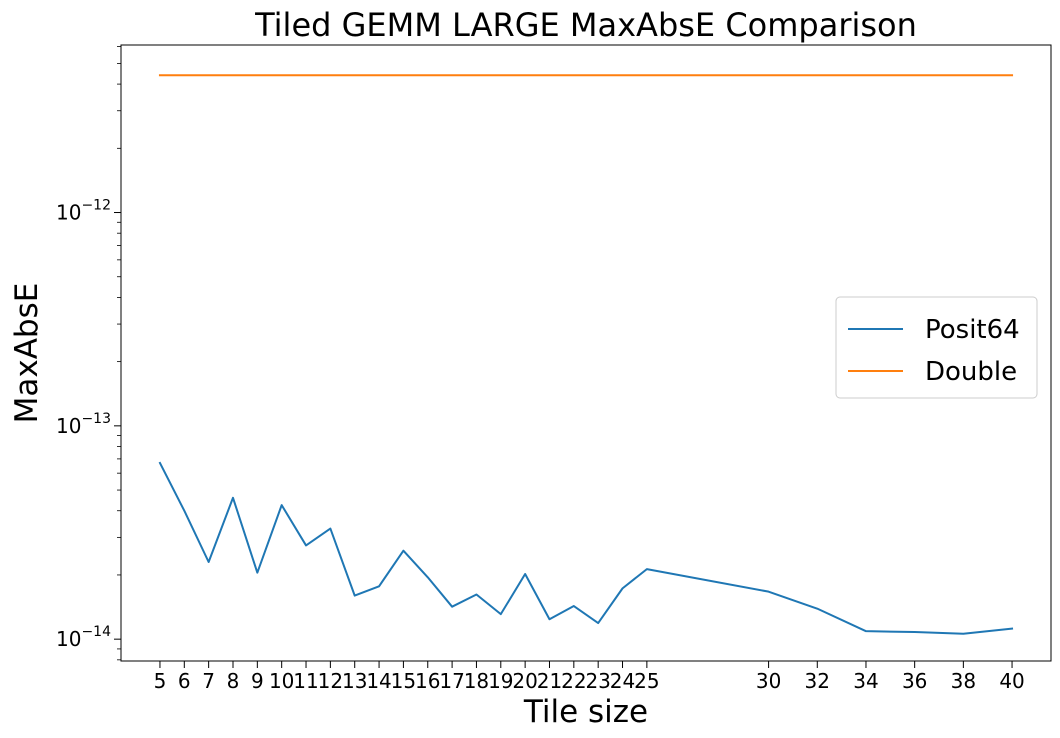  What do you see at coordinates (281, 681) in the screenshot?
I see `x-tick-label: 10` at bounding box center [281, 681].